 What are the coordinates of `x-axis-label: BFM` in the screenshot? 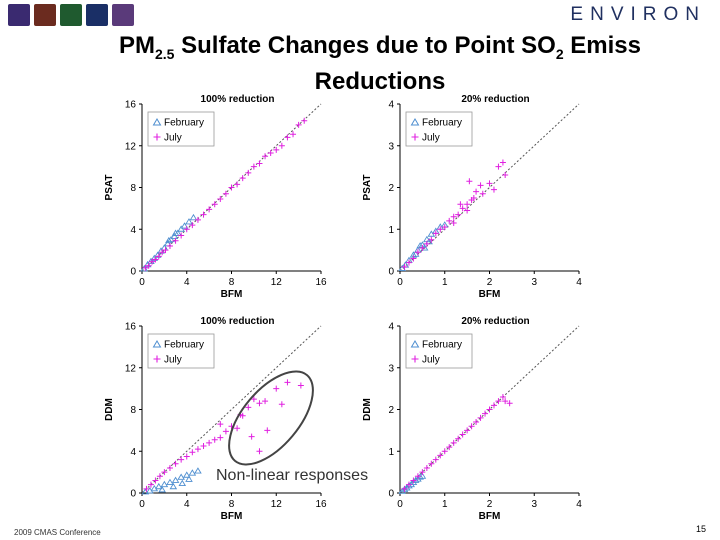 It's located at (490, 294).